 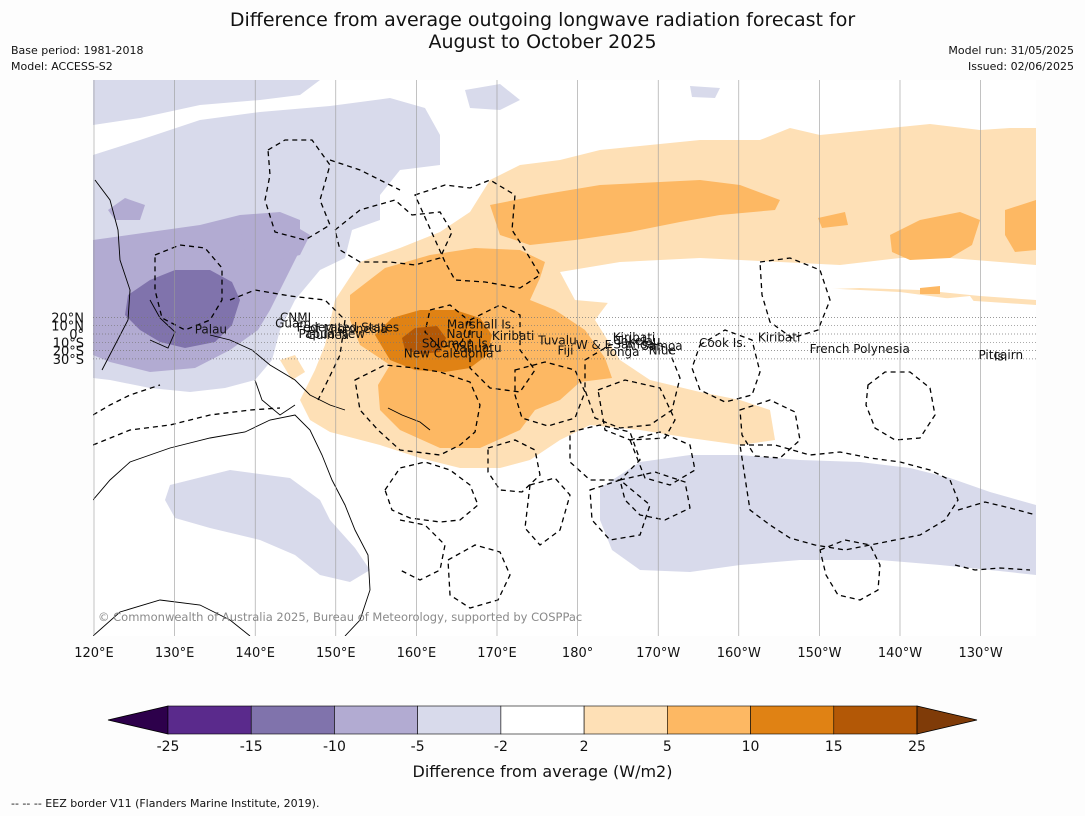 I want to click on anomaly-fill-darkest-orange, so click(x=424, y=340).